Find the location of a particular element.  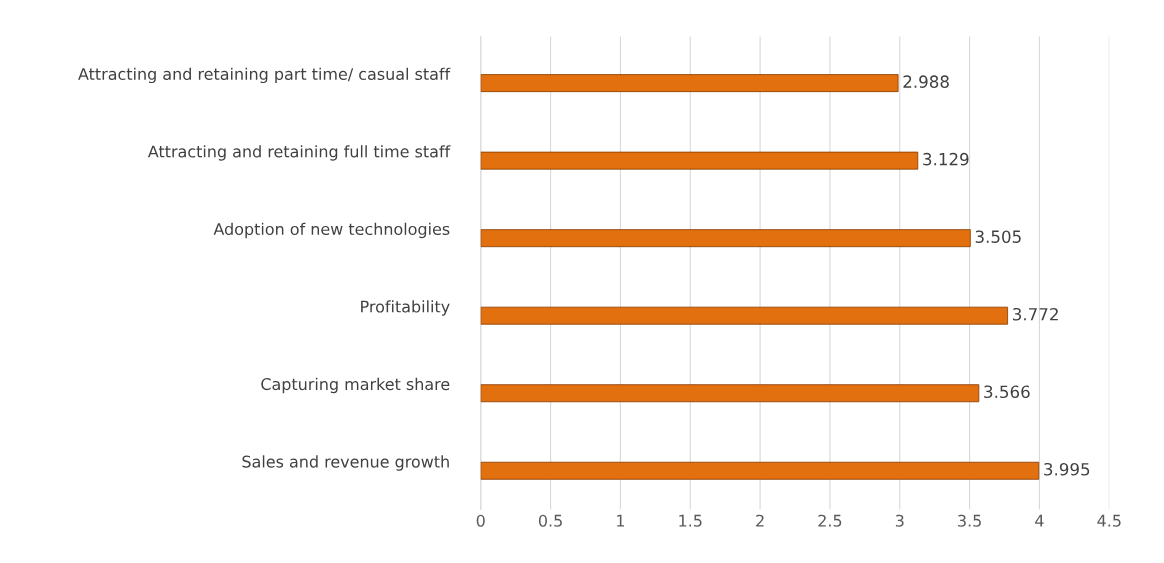

data-label: 2.988 is located at coordinates (926, 81).